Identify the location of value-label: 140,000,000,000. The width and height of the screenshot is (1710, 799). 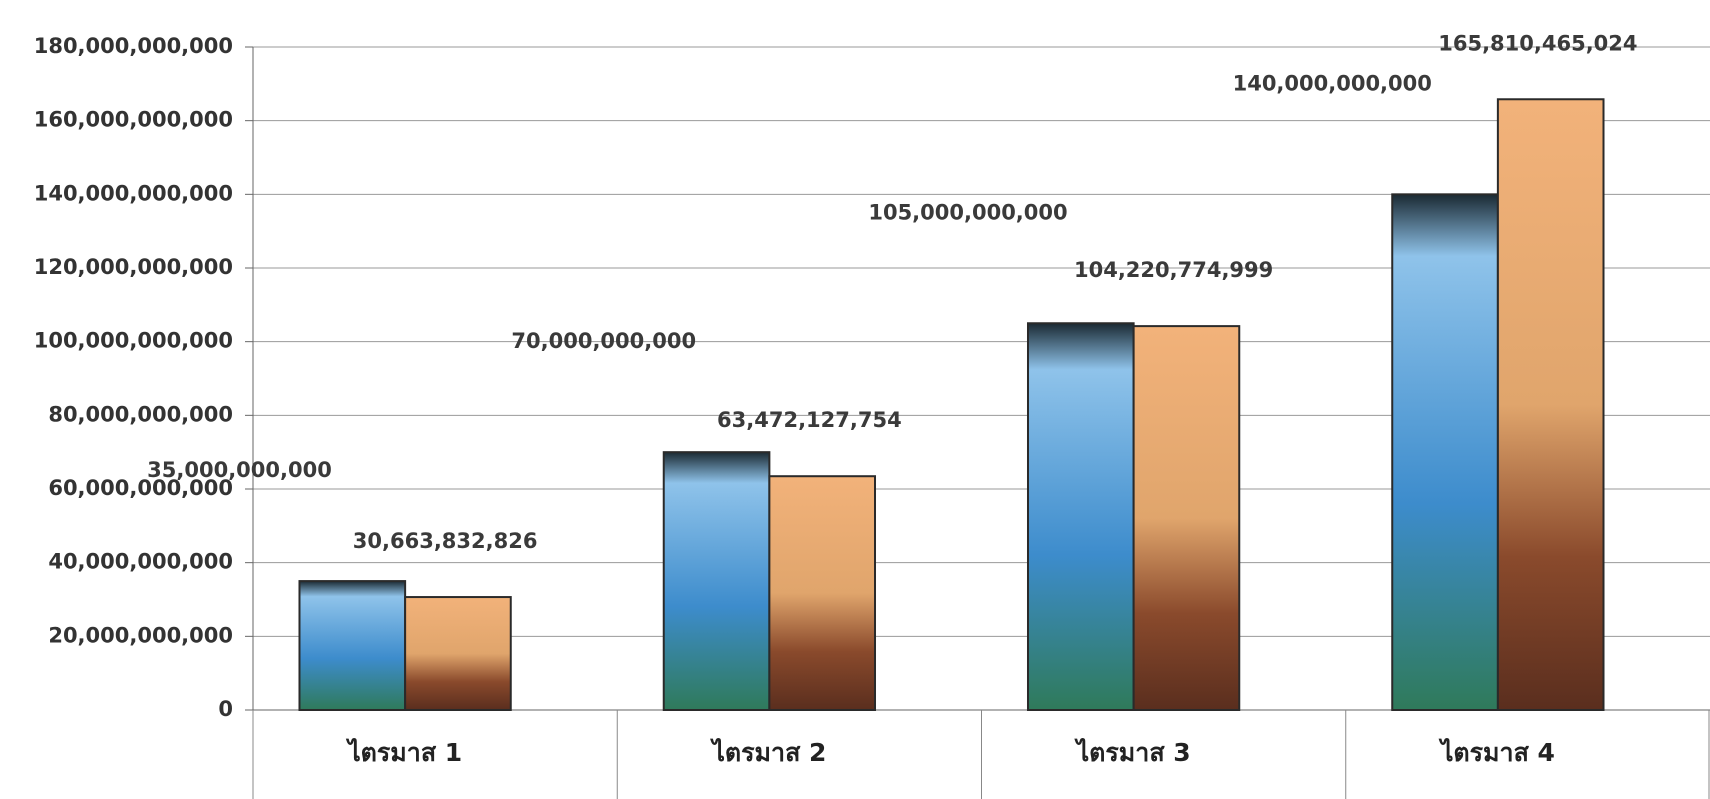
(1332, 83).